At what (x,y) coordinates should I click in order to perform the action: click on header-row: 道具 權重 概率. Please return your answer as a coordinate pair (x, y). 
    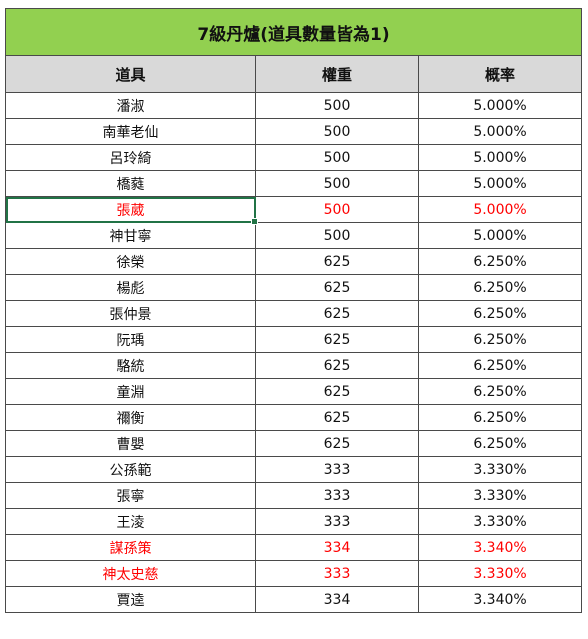
    Looking at the image, I should click on (294, 74).